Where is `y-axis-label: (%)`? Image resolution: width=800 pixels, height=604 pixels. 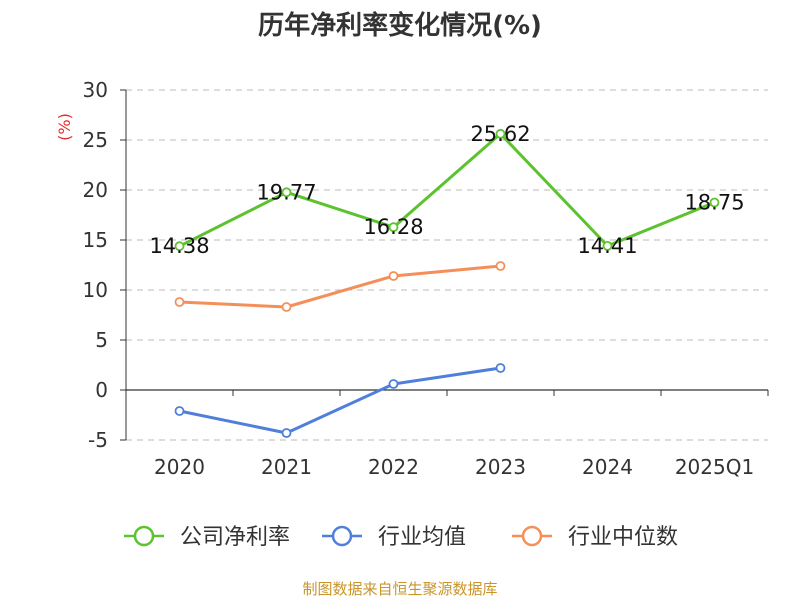 y-axis-label: (%) is located at coordinates (64, 127).